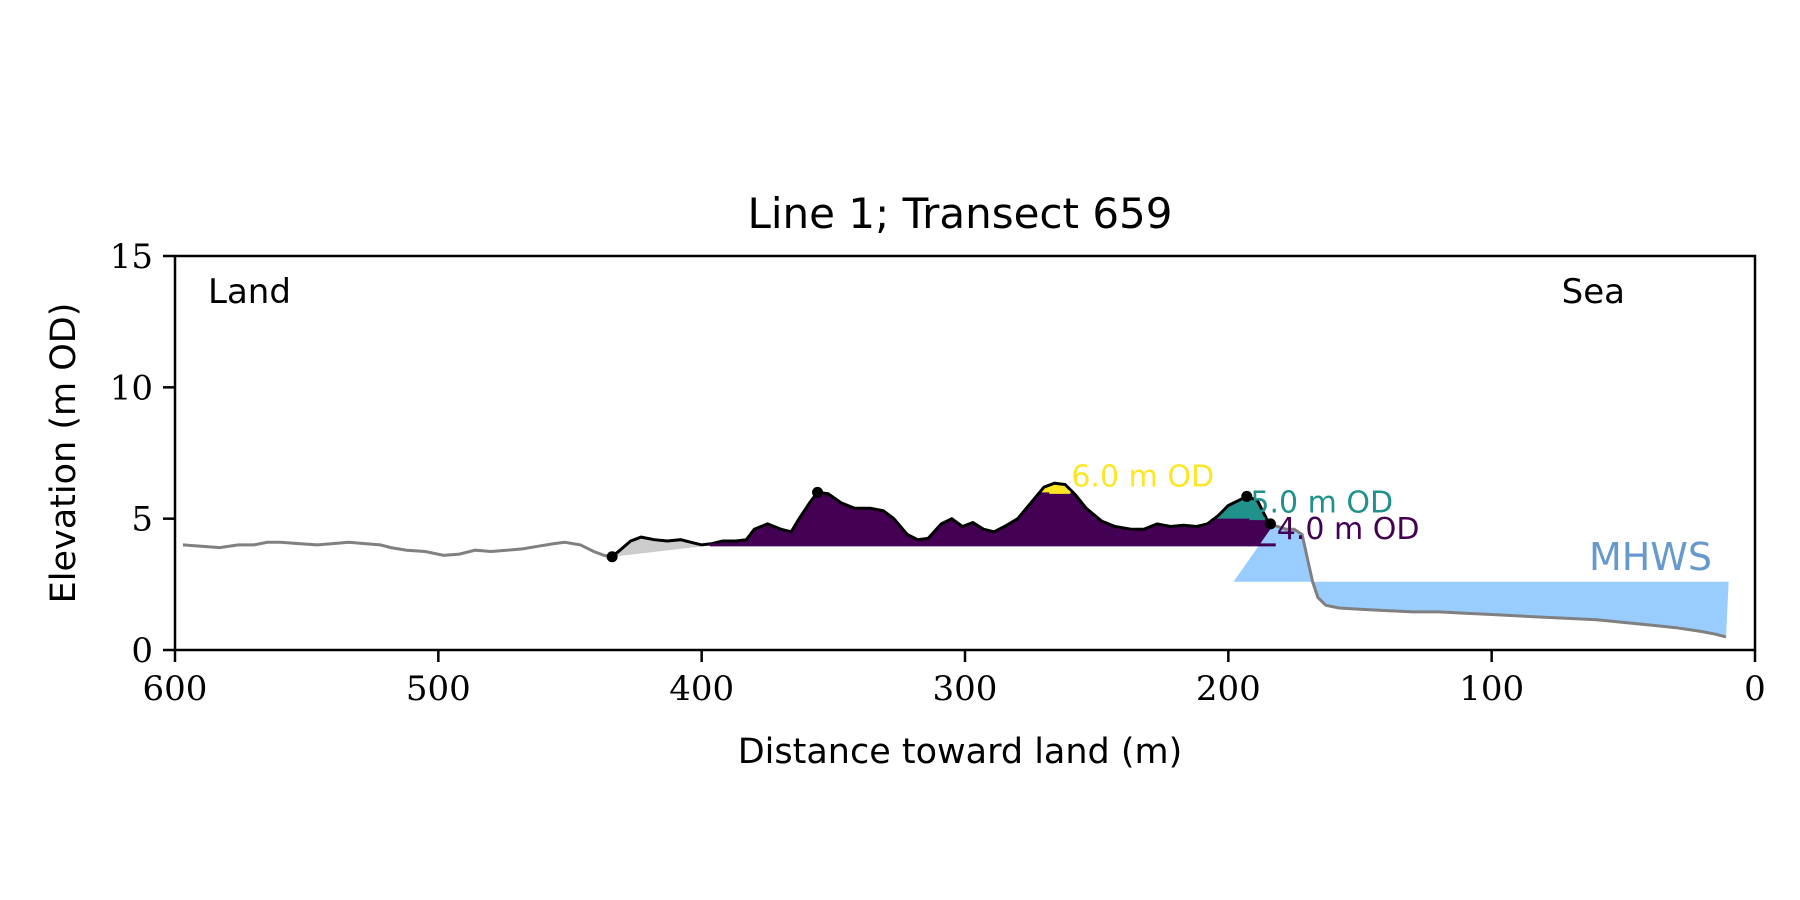  I want to click on fill-layer, so click(1170, 560).